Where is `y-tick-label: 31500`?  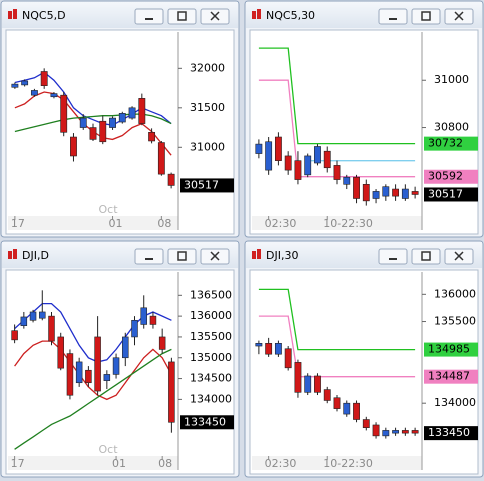
y-tick-label: 31500 is located at coordinates (207, 107).